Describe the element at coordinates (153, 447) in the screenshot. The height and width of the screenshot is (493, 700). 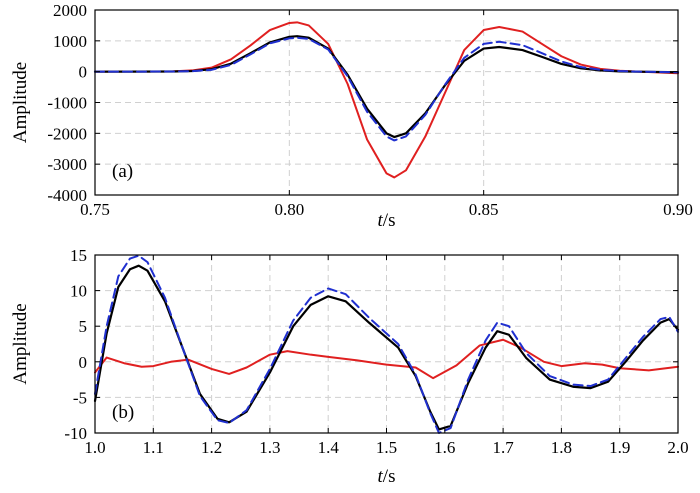
I see `x-tick-label: 1.1` at that location.